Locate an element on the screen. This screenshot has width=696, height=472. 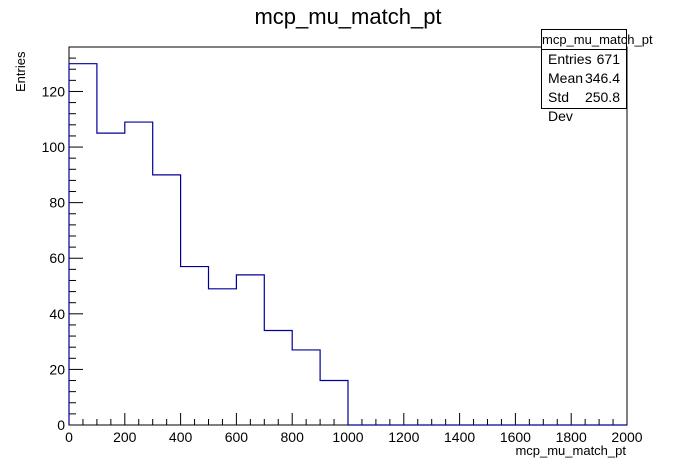
x-tick-label: 200 is located at coordinates (125, 437).